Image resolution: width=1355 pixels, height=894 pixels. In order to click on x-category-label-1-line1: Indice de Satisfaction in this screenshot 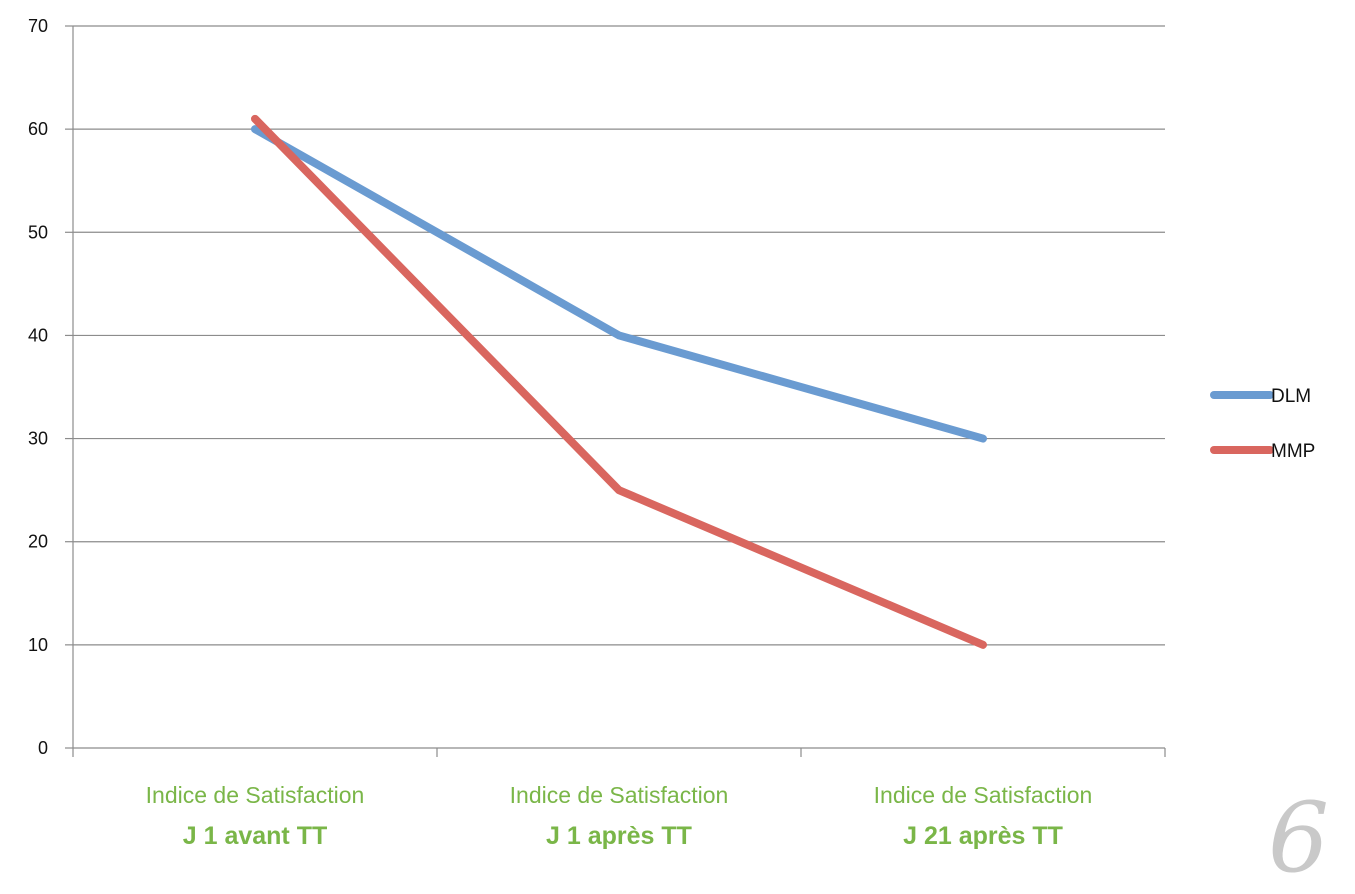, I will do `click(255, 795)`.